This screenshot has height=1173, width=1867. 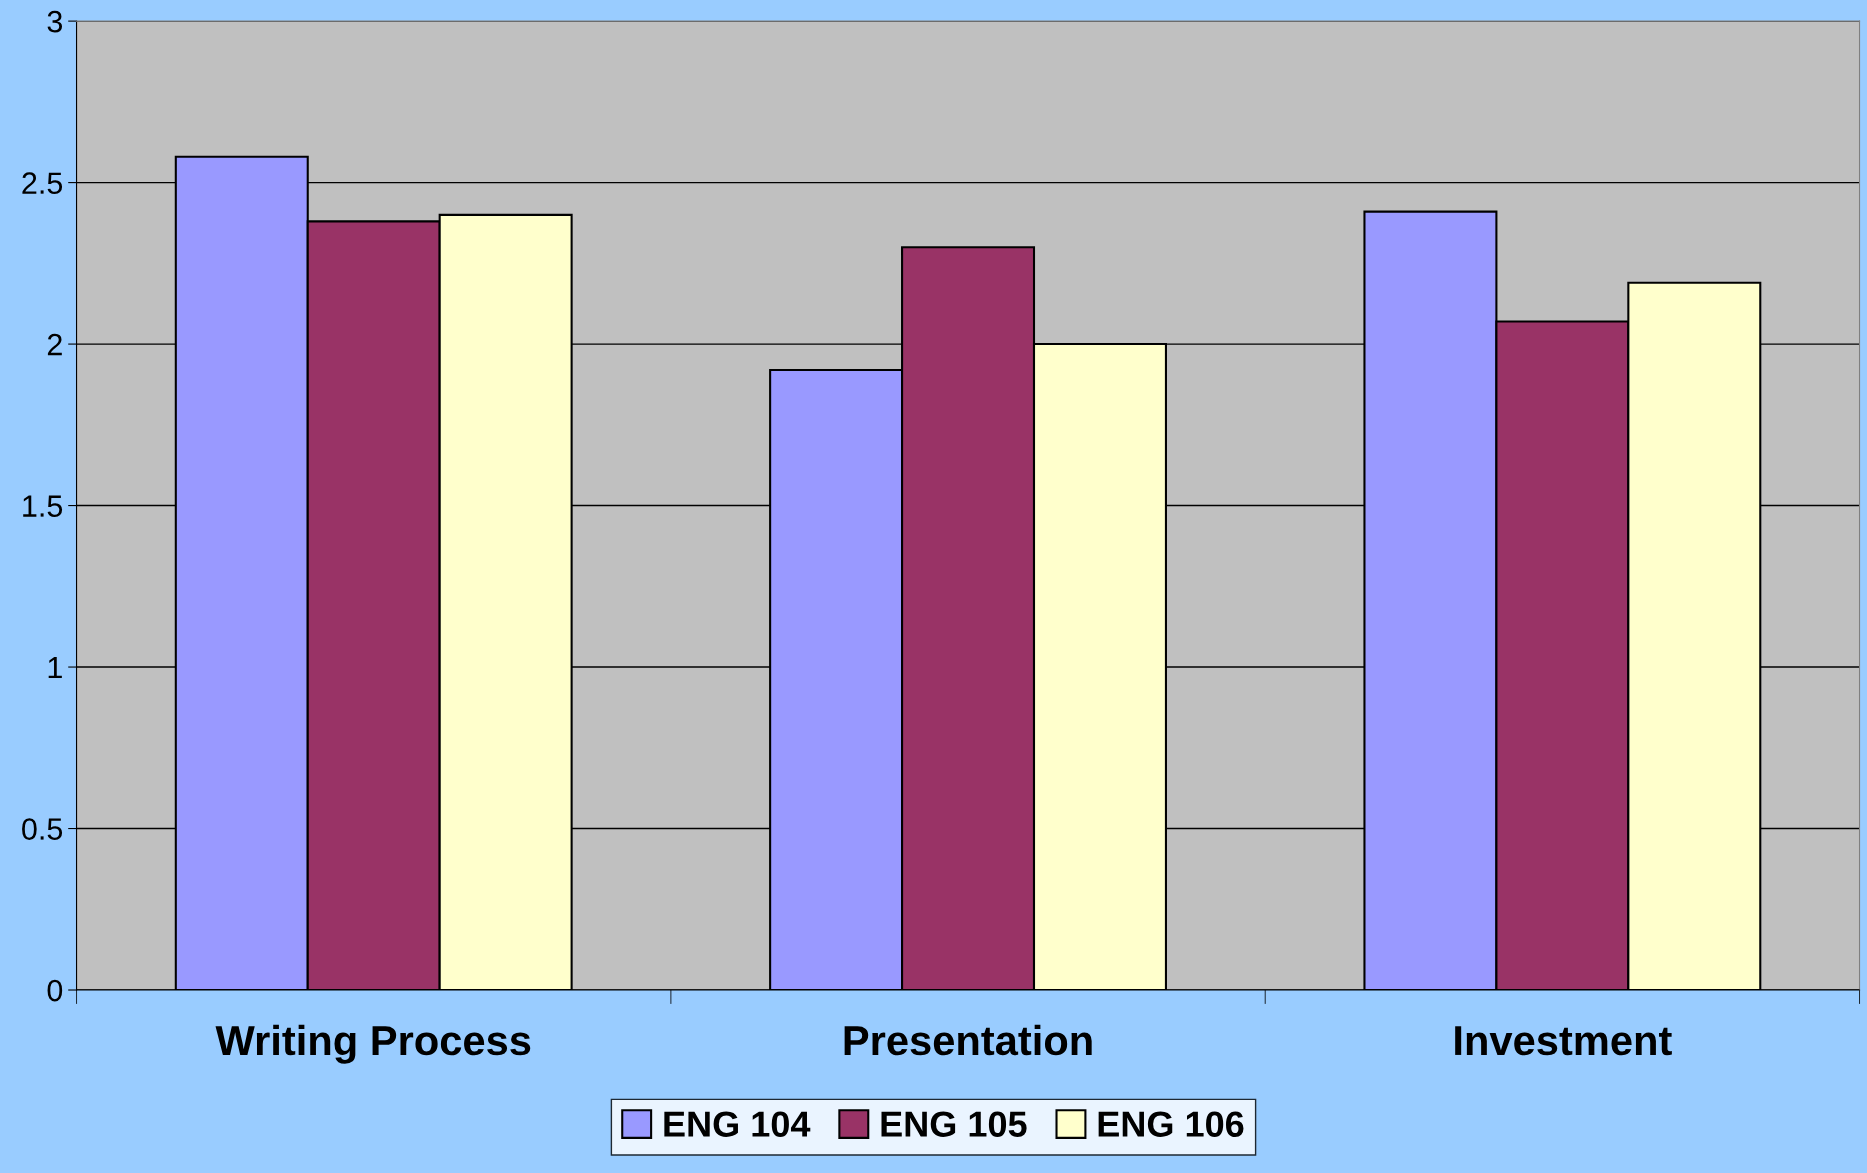 I want to click on y-tick-label: 2, so click(x=54, y=344).